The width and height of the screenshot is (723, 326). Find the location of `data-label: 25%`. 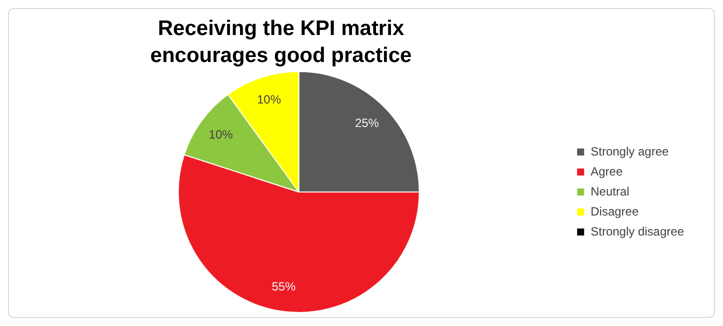

data-label: 25% is located at coordinates (367, 123).